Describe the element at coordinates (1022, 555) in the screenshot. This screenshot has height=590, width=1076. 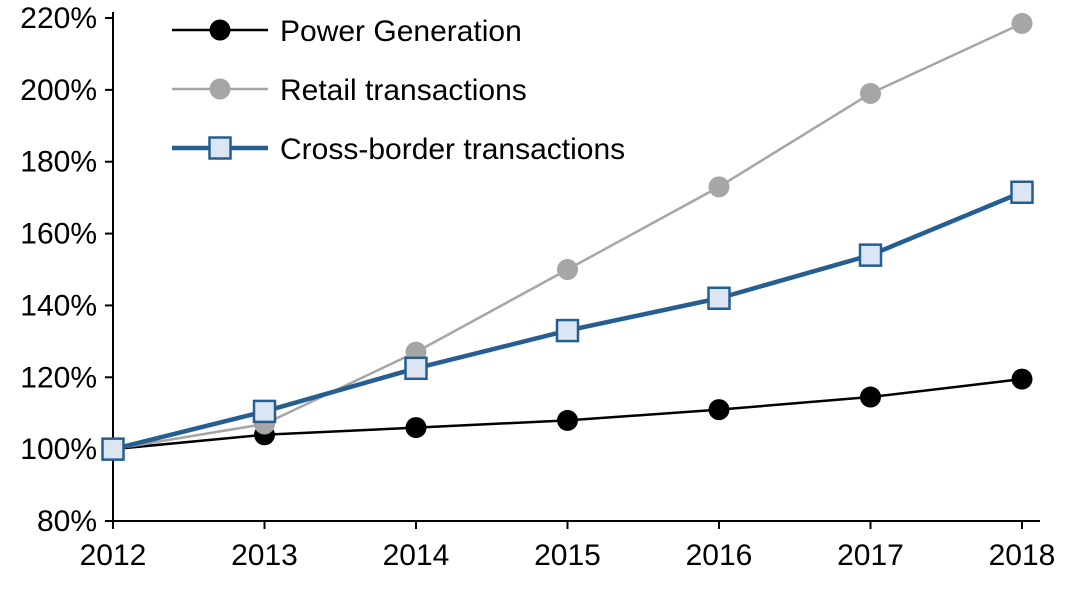
I see `x-tick-label: 2018` at that location.